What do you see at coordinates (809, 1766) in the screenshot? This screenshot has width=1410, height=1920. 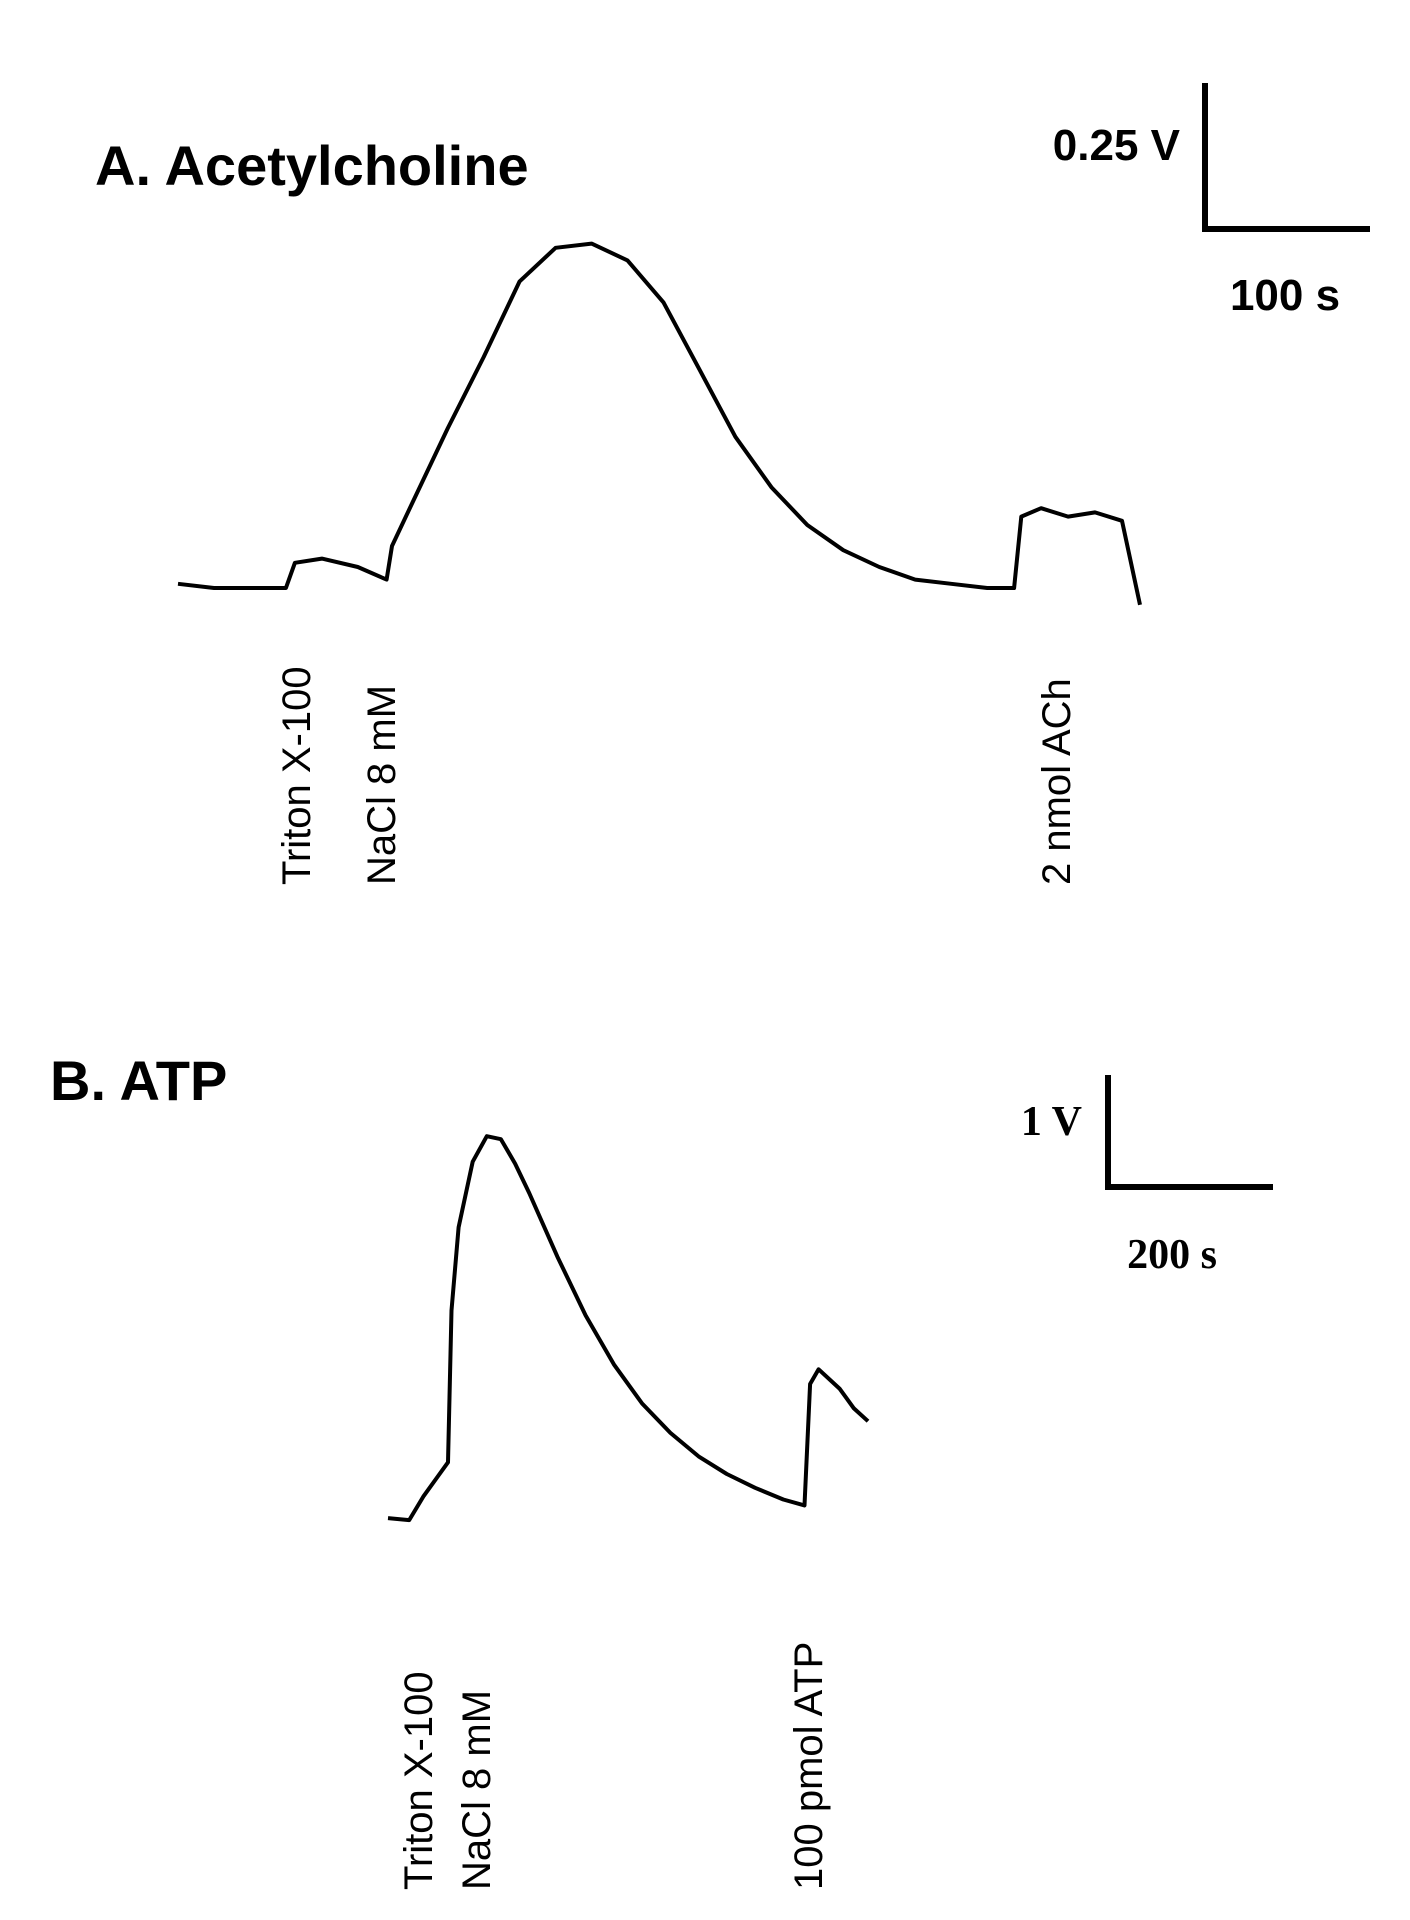 I see `panel-b-annotation-atp: 100 pmol ATP` at bounding box center [809, 1766].